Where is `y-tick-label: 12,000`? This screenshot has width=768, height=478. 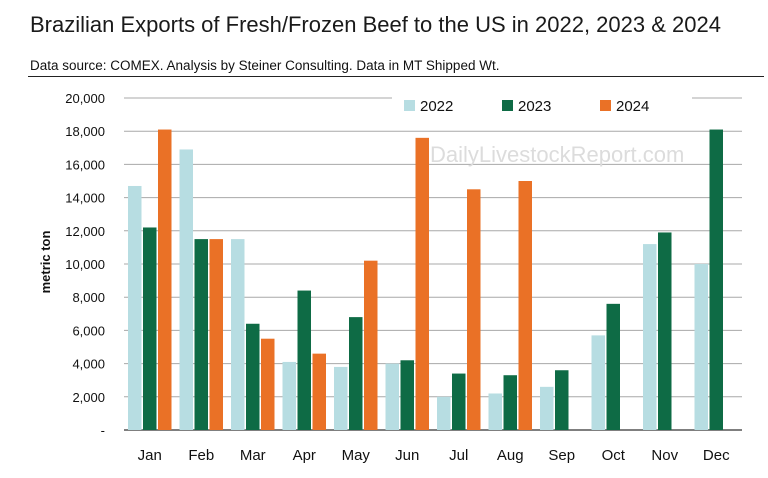 y-tick-label: 12,000 is located at coordinates (85, 231).